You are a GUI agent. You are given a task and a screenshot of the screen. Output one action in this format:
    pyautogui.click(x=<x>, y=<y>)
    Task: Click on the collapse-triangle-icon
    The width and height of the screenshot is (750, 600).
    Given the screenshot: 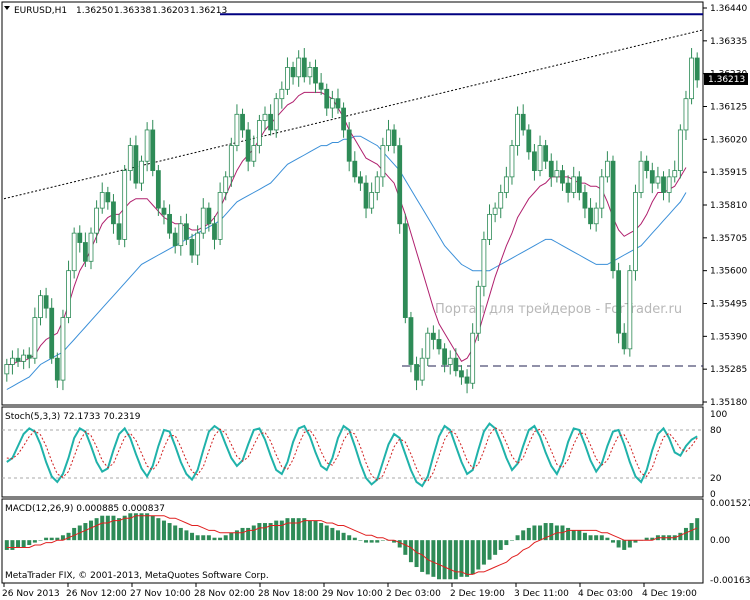 What is the action you would take?
    pyautogui.click(x=7, y=8)
    